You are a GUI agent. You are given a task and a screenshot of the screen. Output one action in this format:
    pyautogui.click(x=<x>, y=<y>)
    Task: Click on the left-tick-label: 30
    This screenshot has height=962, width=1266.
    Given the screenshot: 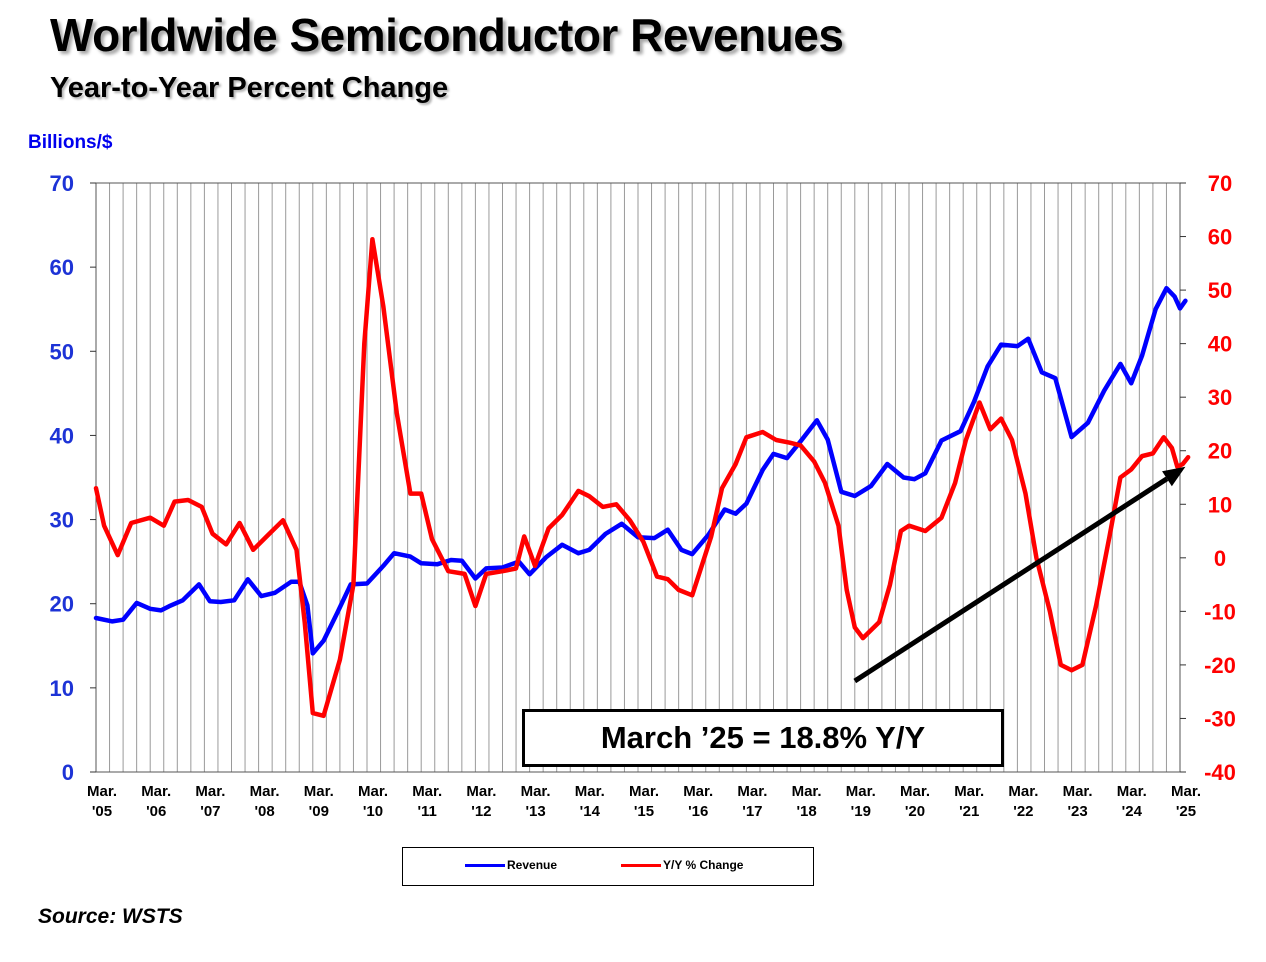 What is the action you would take?
    pyautogui.click(x=62, y=520)
    